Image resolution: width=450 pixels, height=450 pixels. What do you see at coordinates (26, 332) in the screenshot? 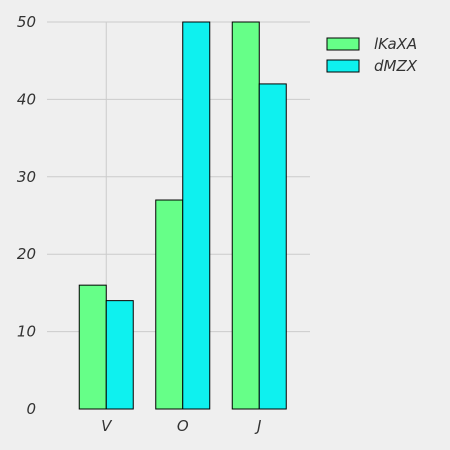
I see `y-tick-label-10: 10` at bounding box center [26, 332].